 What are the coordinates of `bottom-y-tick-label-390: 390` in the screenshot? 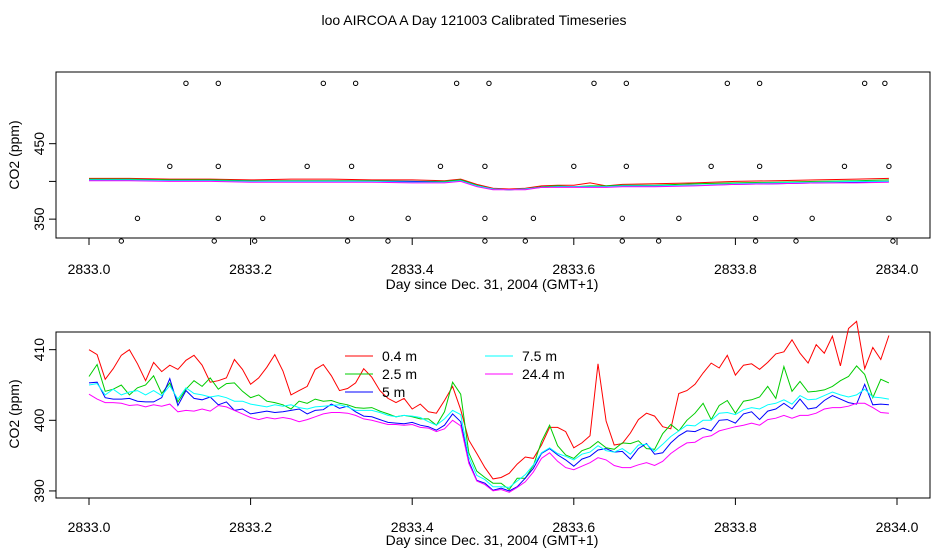 It's located at (39, 491).